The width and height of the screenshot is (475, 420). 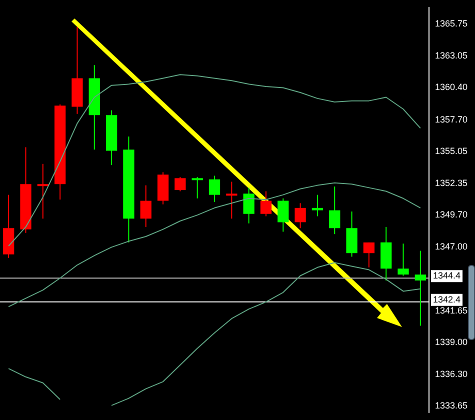 I want to click on y-tick-label: 1363.05, so click(x=451, y=55).